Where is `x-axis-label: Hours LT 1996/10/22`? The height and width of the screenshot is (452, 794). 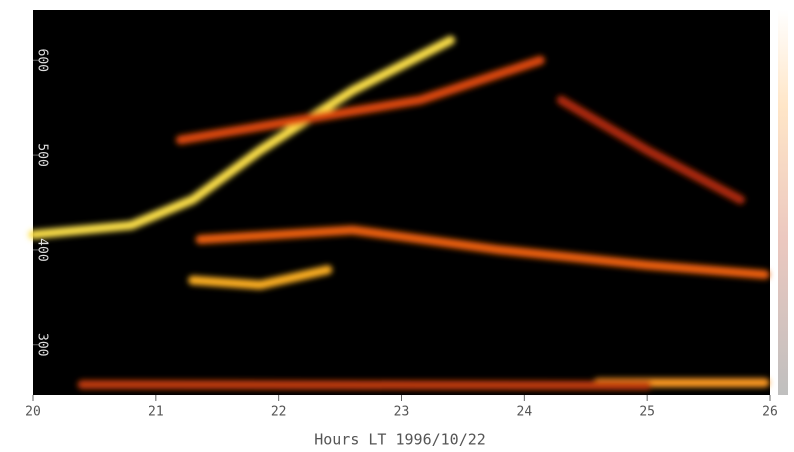
x-axis-label: Hours LT 1996/10/22 is located at coordinates (400, 440).